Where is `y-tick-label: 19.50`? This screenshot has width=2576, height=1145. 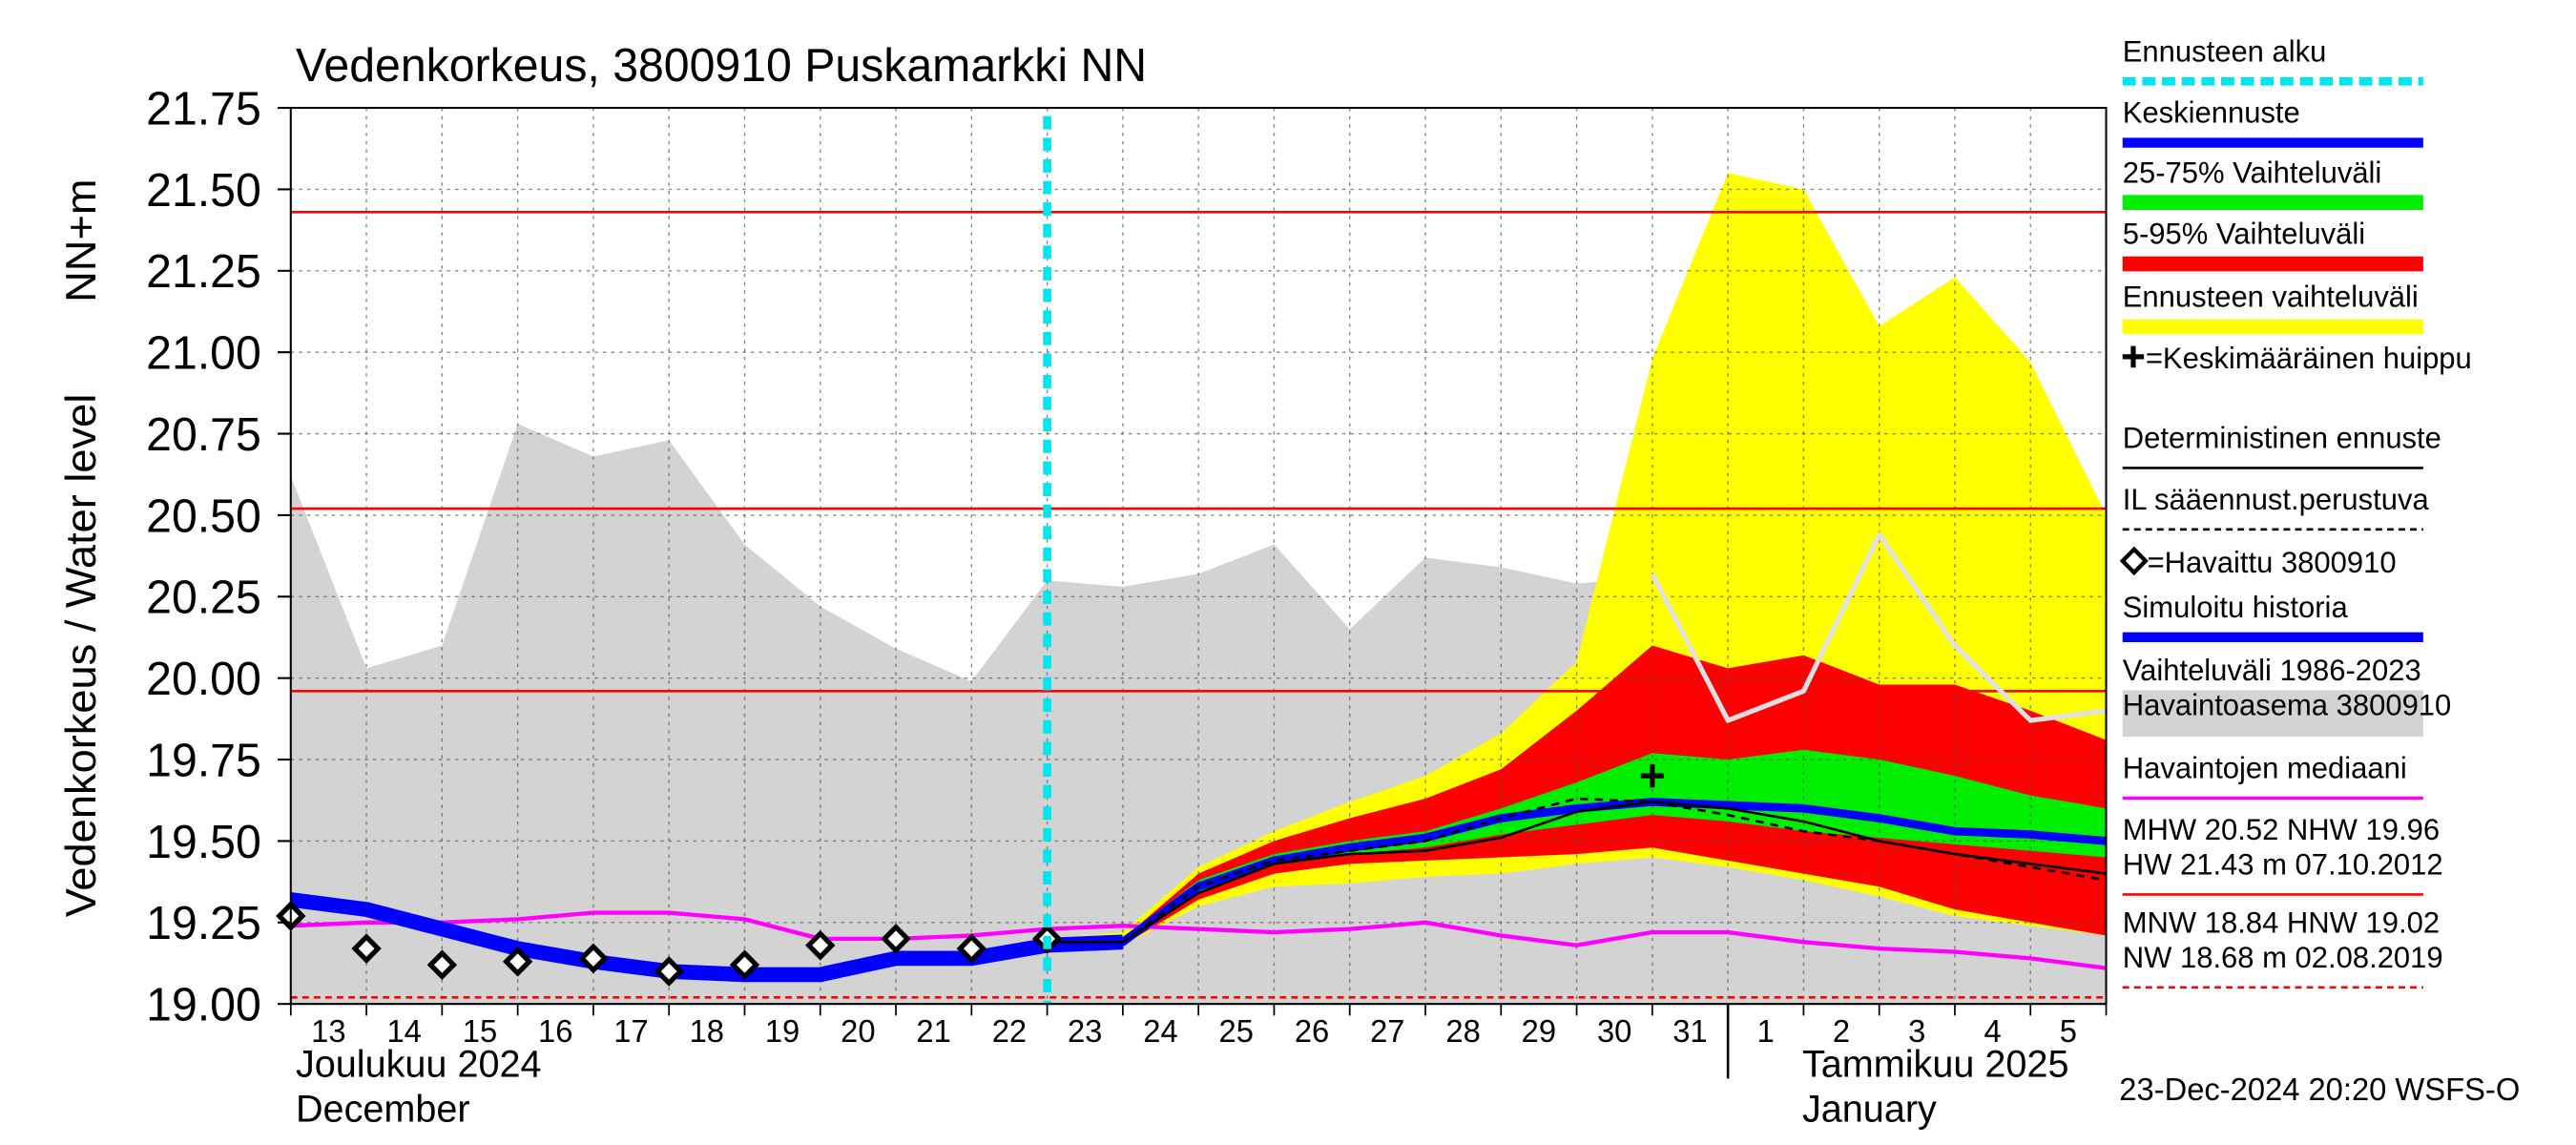
y-tick-label: 19.50 is located at coordinates (203, 842).